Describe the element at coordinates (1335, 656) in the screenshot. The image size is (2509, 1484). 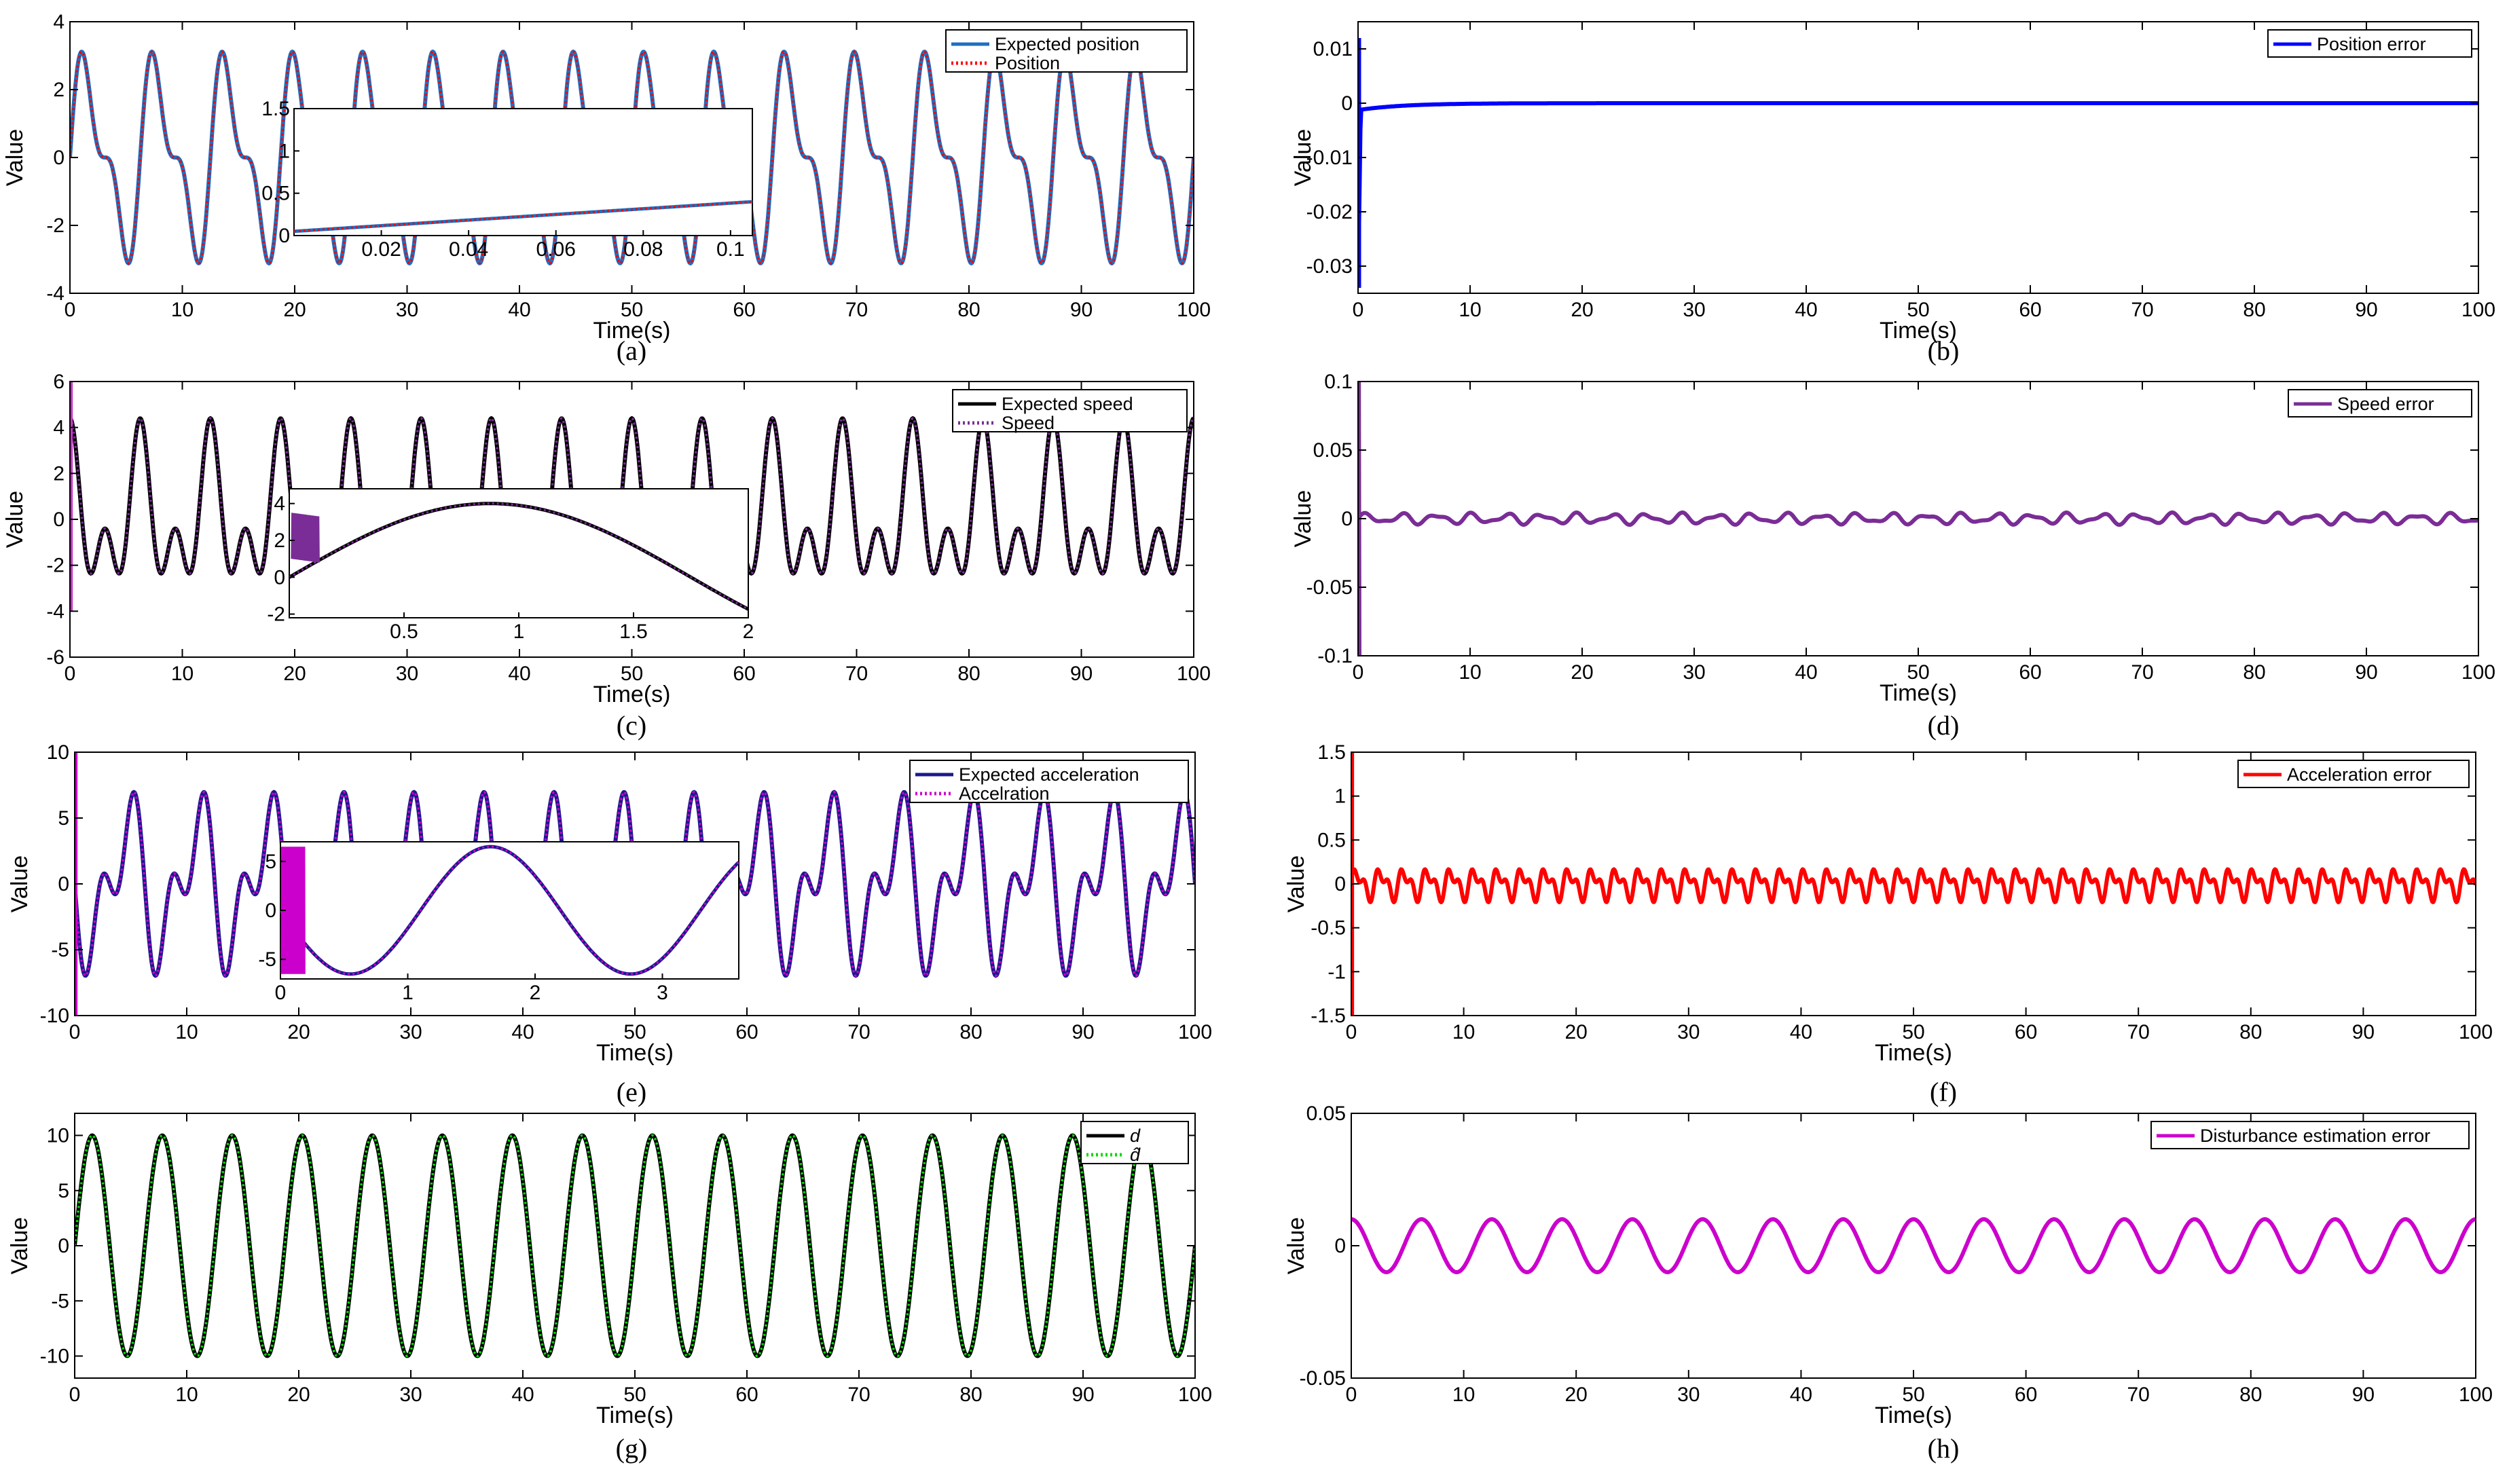
I see `y-tick-label: -0.1` at that location.